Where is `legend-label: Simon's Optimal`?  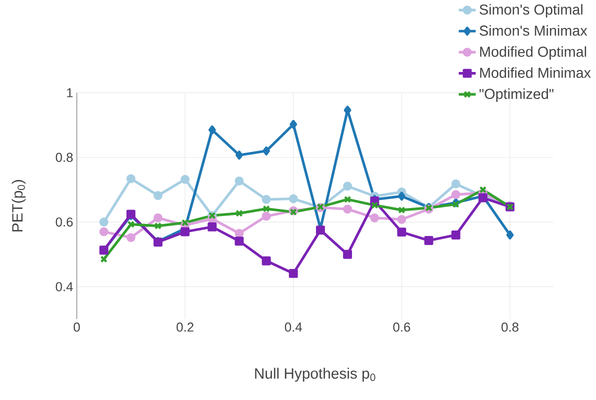 legend-label: Simon's Optimal is located at coordinates (531, 11).